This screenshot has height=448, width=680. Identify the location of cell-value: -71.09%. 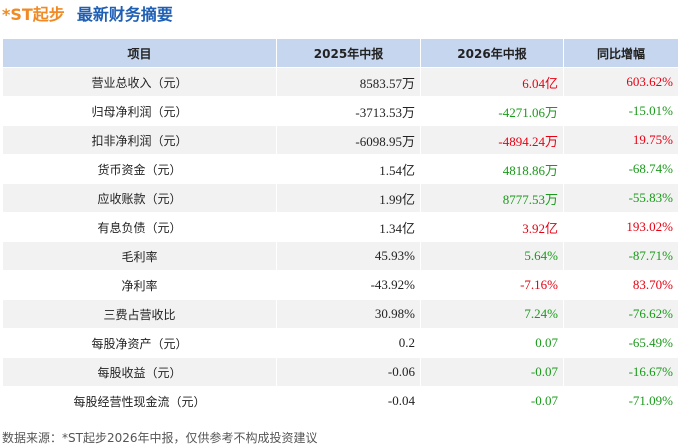
(621, 401).